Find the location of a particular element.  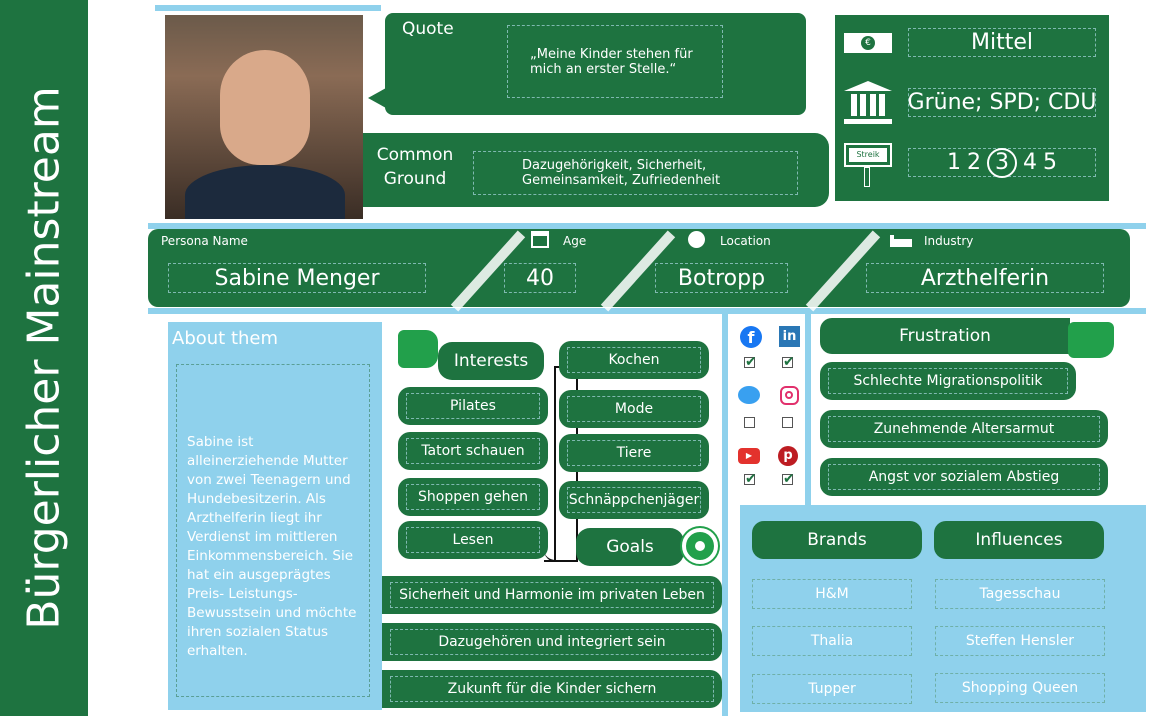

frustration-item: Angst vor sozialem Abstieg is located at coordinates (964, 477).